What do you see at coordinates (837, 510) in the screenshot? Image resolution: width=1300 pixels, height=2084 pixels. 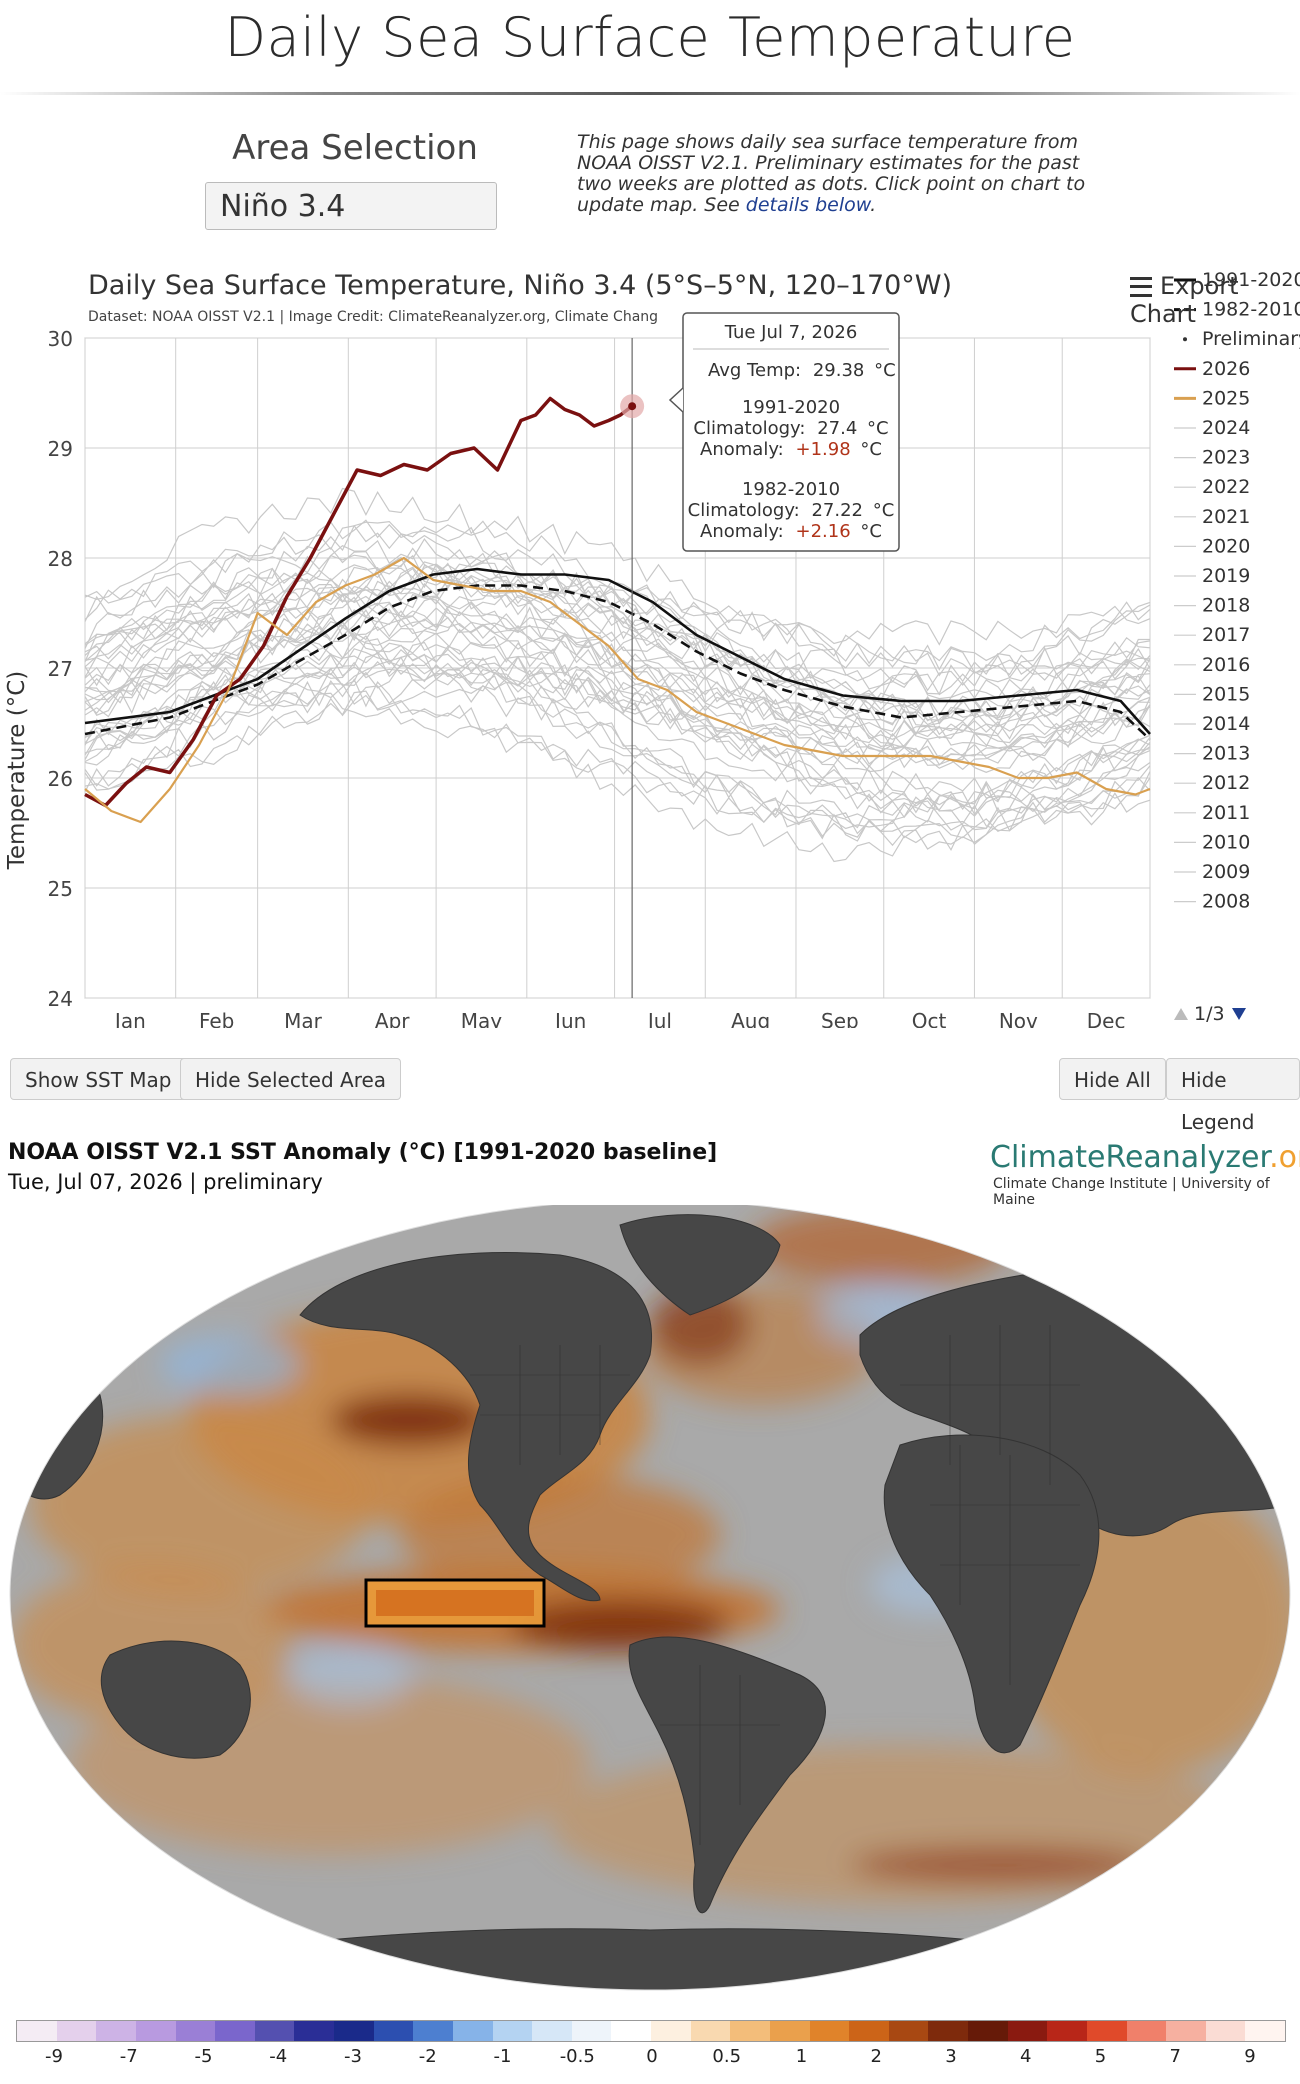 I see `tooltip-clim2-value: 27.22` at bounding box center [837, 510].